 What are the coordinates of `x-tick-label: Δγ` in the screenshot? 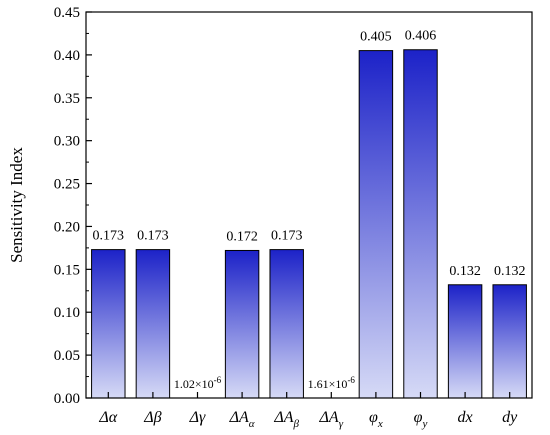 It's located at (197, 417).